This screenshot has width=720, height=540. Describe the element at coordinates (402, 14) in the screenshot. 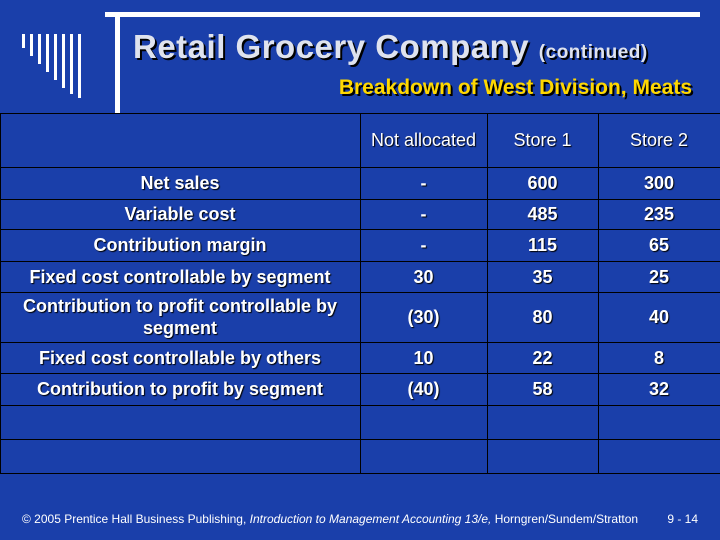

I see `decorative-top-line` at that location.